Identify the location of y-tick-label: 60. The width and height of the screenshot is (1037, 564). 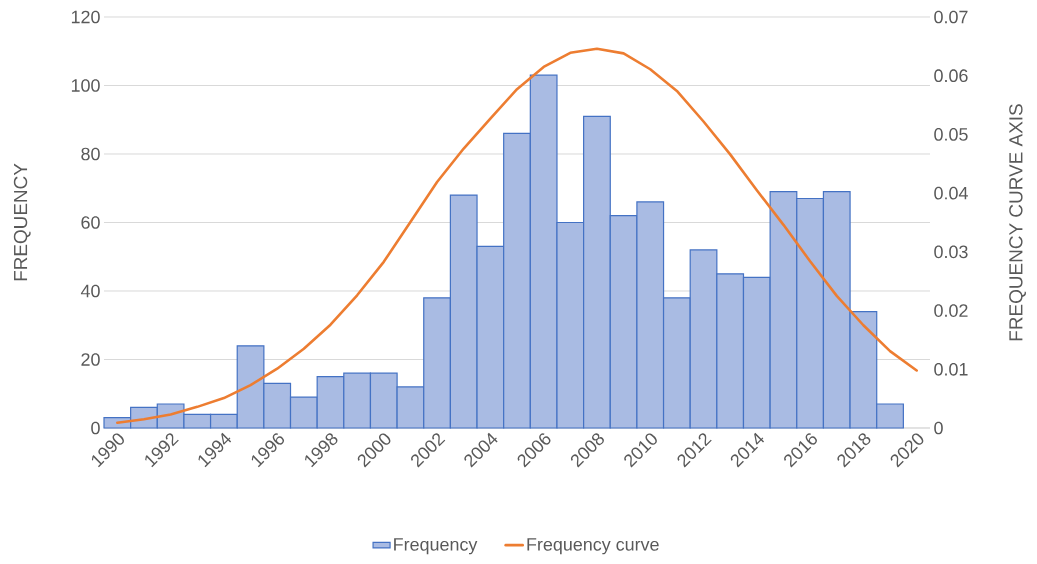
(90, 222).